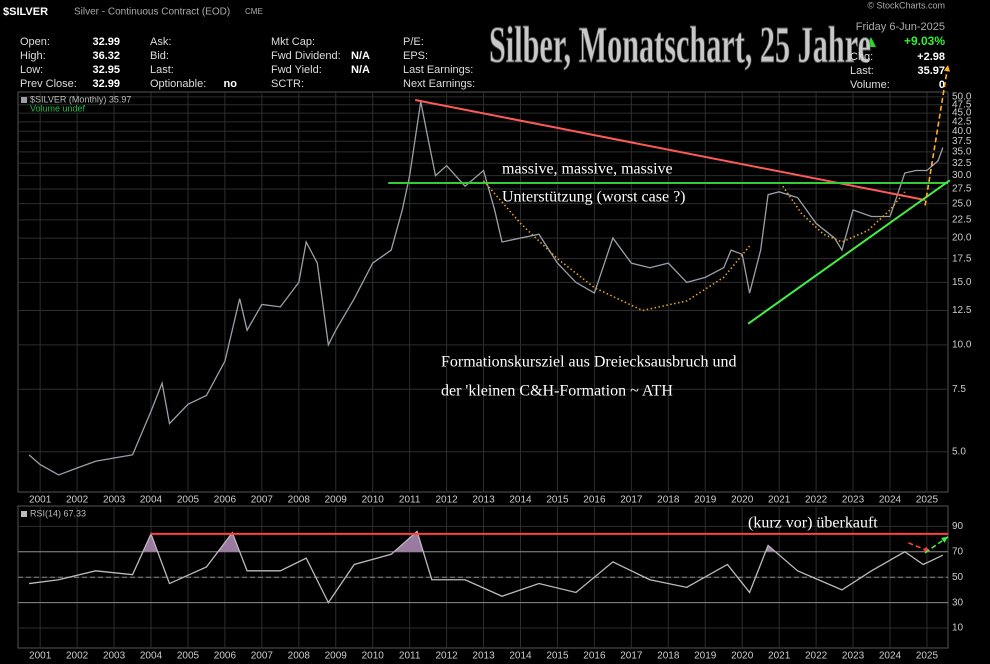  I want to click on exchange: CME, so click(254, 11).